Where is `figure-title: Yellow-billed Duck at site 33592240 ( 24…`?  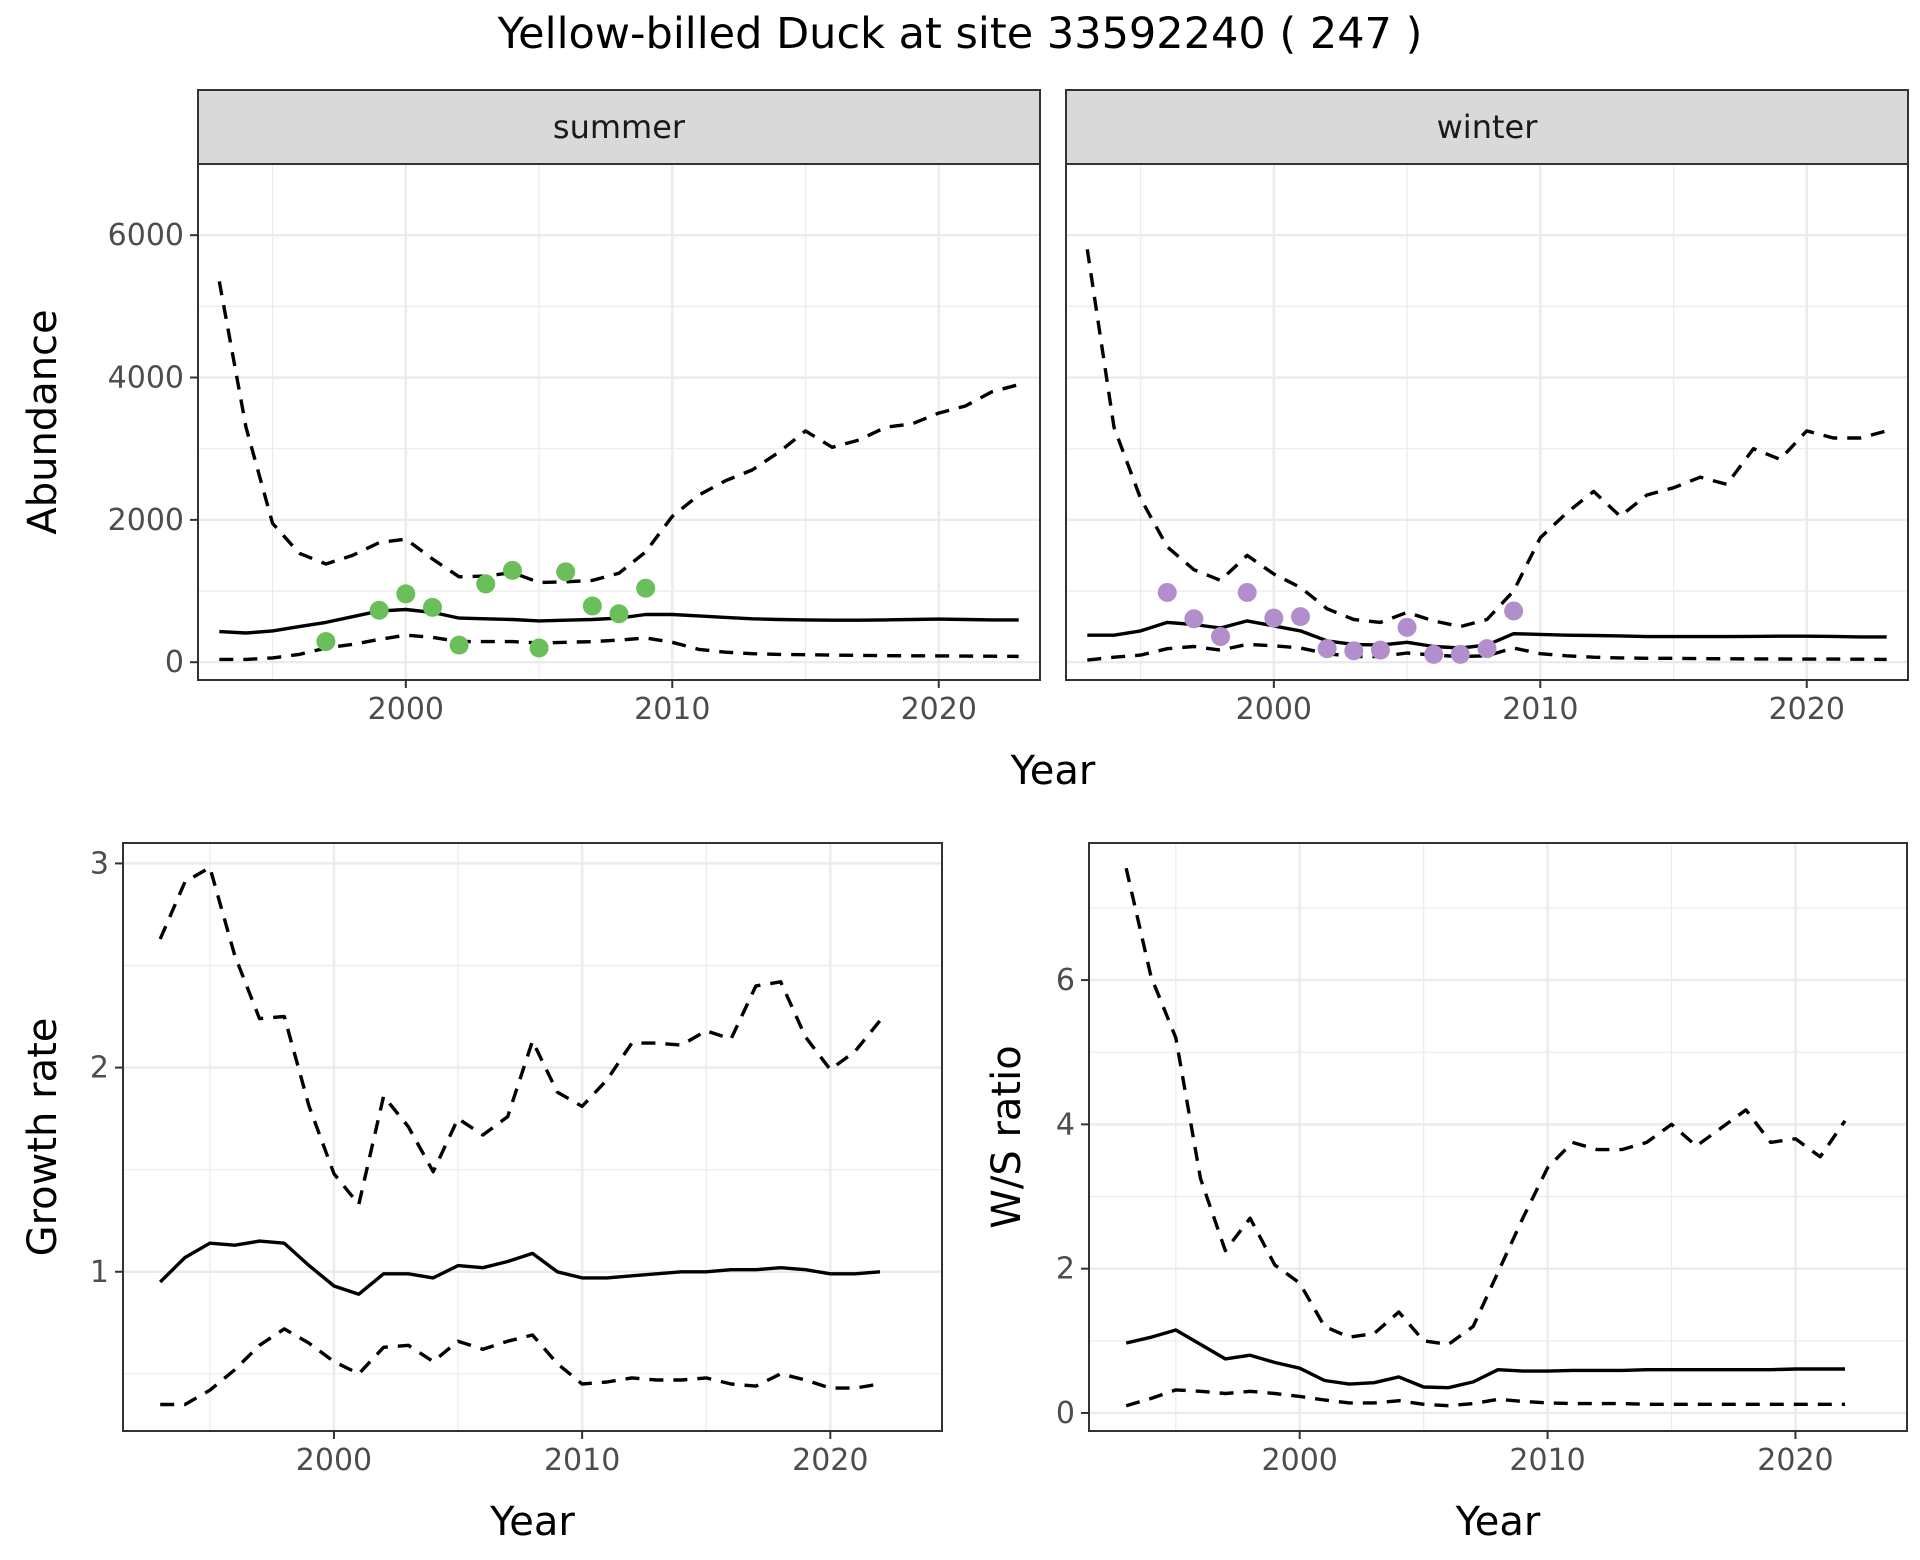 figure-title: Yellow-billed Duck at site 33592240 ( 24… is located at coordinates (960, 34).